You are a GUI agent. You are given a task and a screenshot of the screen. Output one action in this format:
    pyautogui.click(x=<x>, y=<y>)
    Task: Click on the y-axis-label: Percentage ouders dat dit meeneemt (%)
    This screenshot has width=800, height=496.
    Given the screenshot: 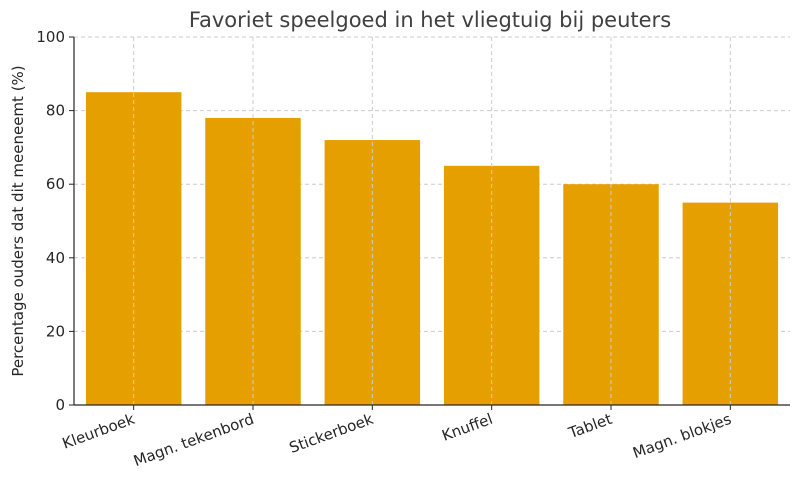 What is the action you would take?
    pyautogui.click(x=18, y=220)
    